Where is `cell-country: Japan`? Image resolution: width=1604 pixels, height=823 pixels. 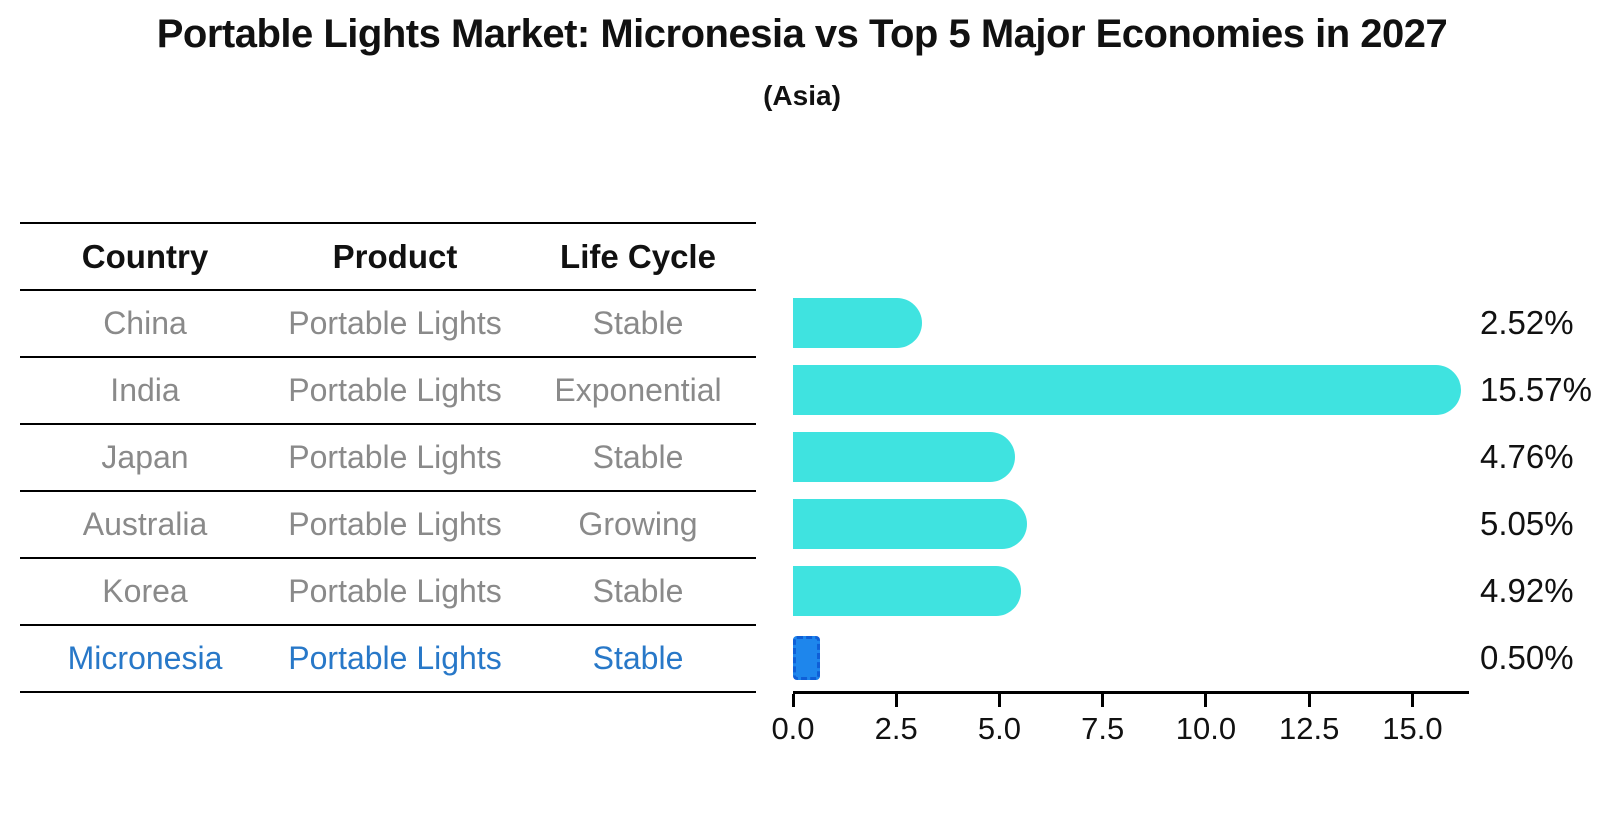
cell-country: Japan is located at coordinates (145, 457).